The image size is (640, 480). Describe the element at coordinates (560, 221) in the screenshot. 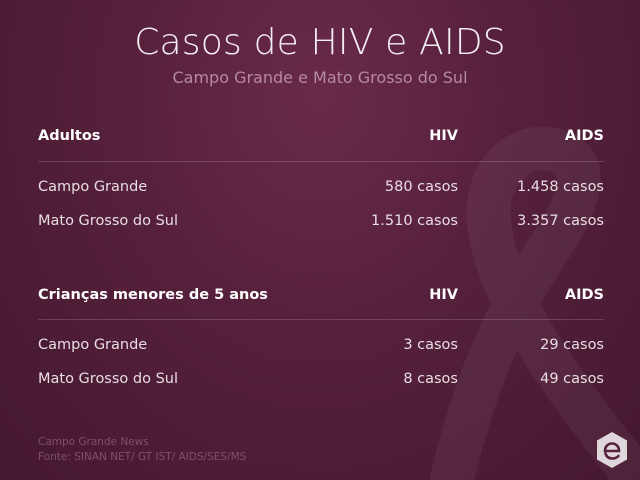

I see `aids-value: 3.357 casos` at that location.